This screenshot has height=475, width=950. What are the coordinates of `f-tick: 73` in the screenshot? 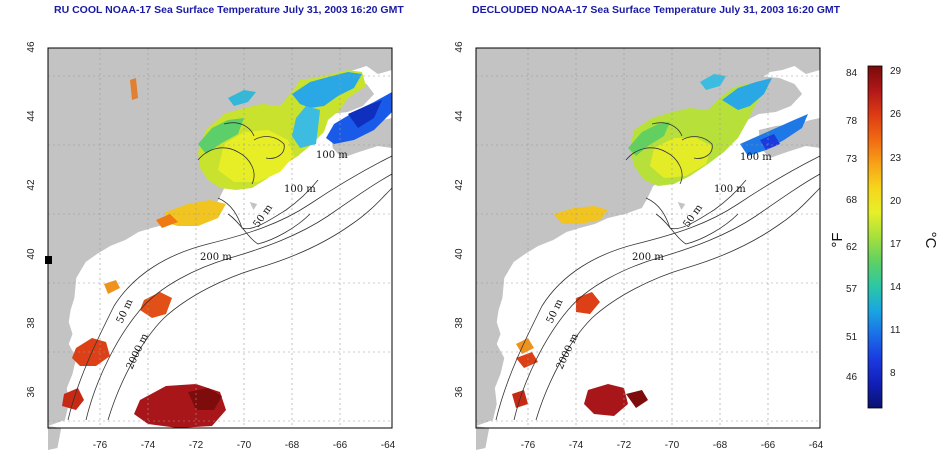 It's located at (852, 159).